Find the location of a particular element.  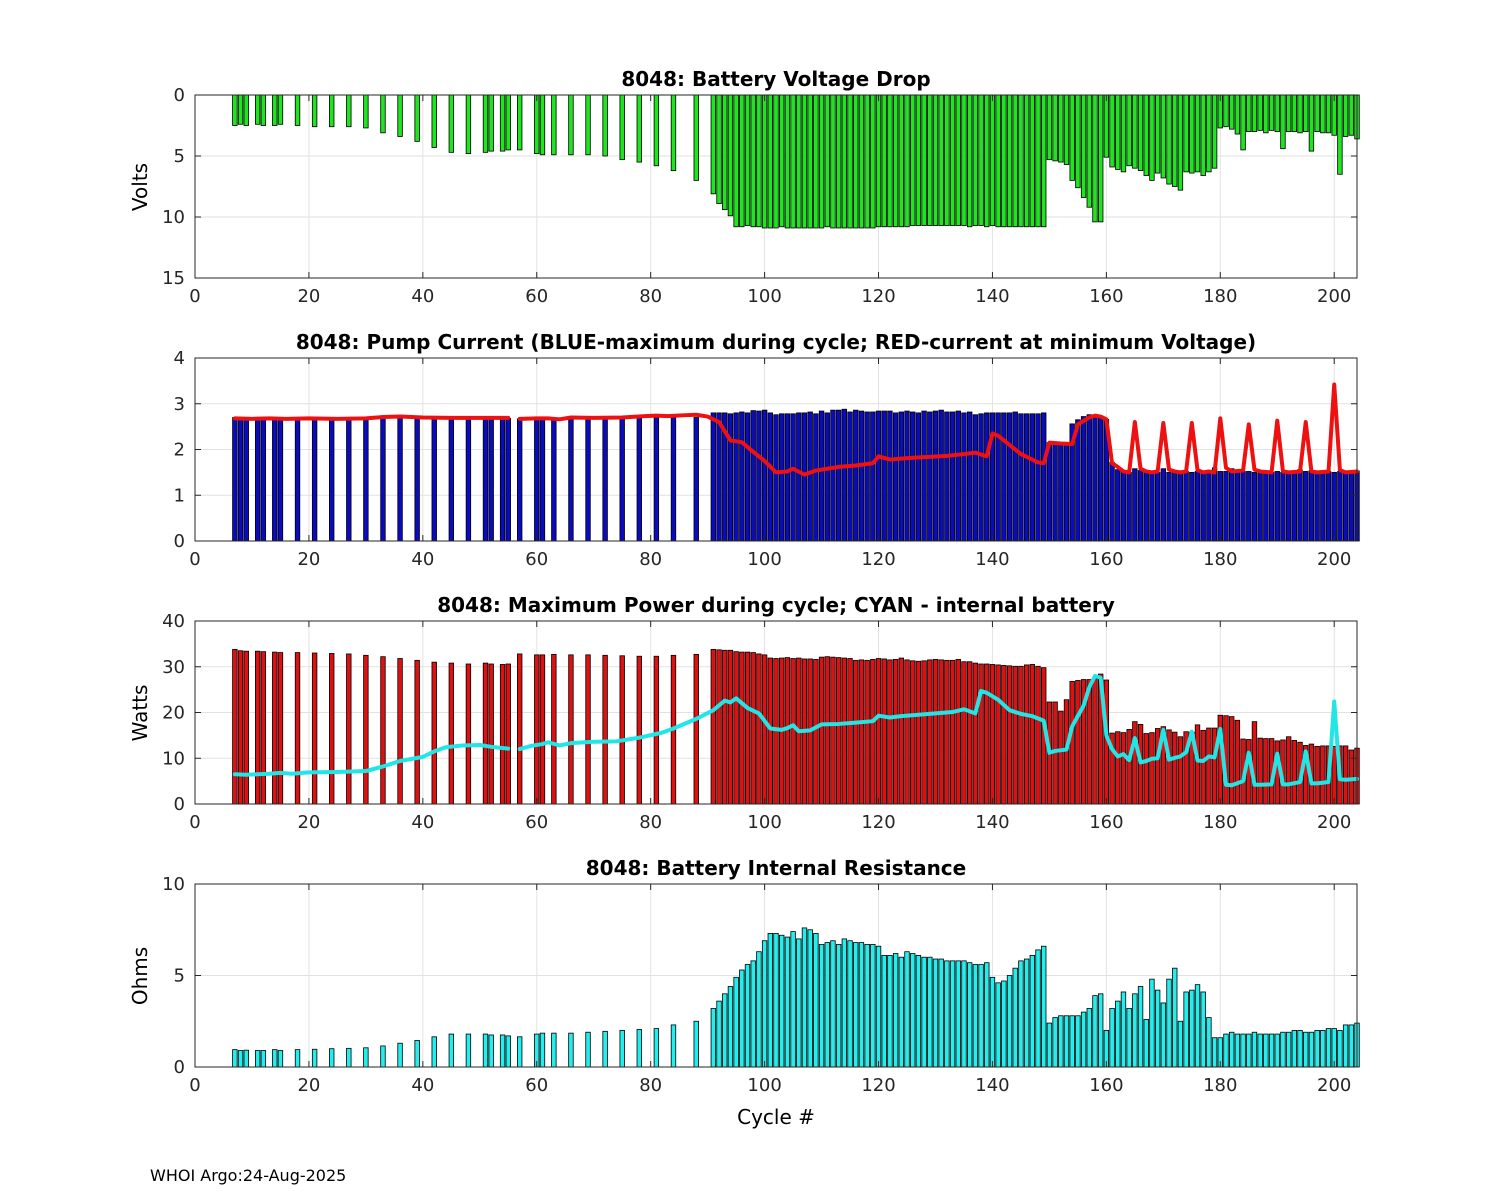

voltage-xtick-label: 100 is located at coordinates (764, 296).